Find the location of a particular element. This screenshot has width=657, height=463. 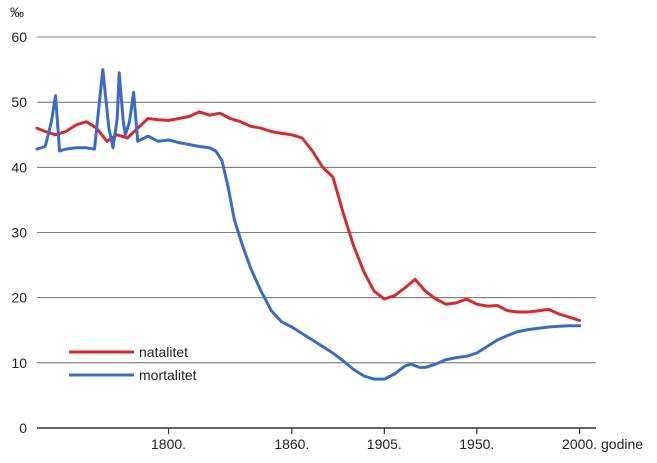

legend-label-mortalitet: mortalitet is located at coordinates (168, 375).